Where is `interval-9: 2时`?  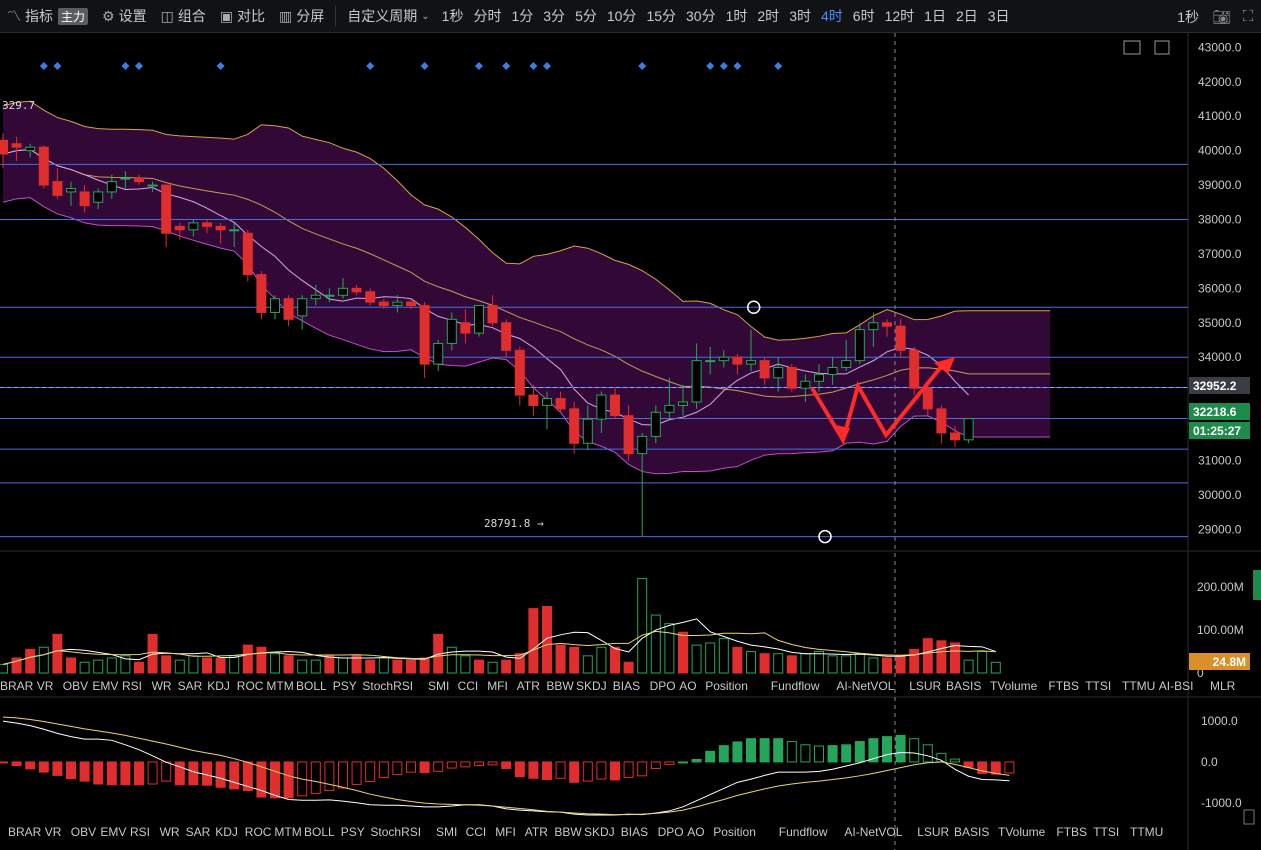
interval-9: 2时 is located at coordinates (768, 16).